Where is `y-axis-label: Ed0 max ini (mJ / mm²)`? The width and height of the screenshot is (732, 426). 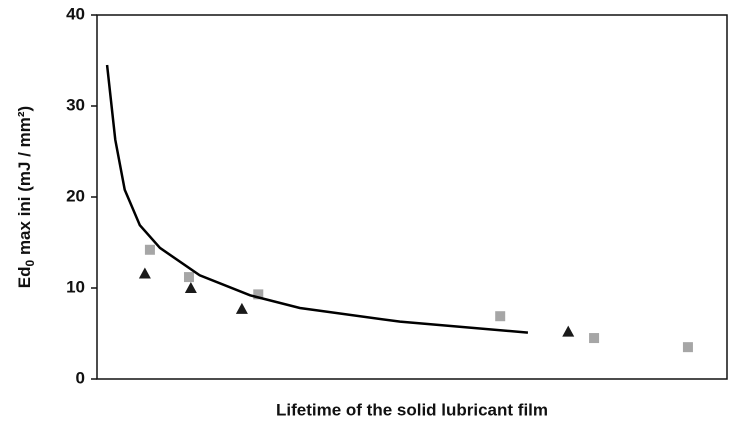
y-axis-label: Ed0 max ini (mJ / mm²) is located at coordinates (26, 197).